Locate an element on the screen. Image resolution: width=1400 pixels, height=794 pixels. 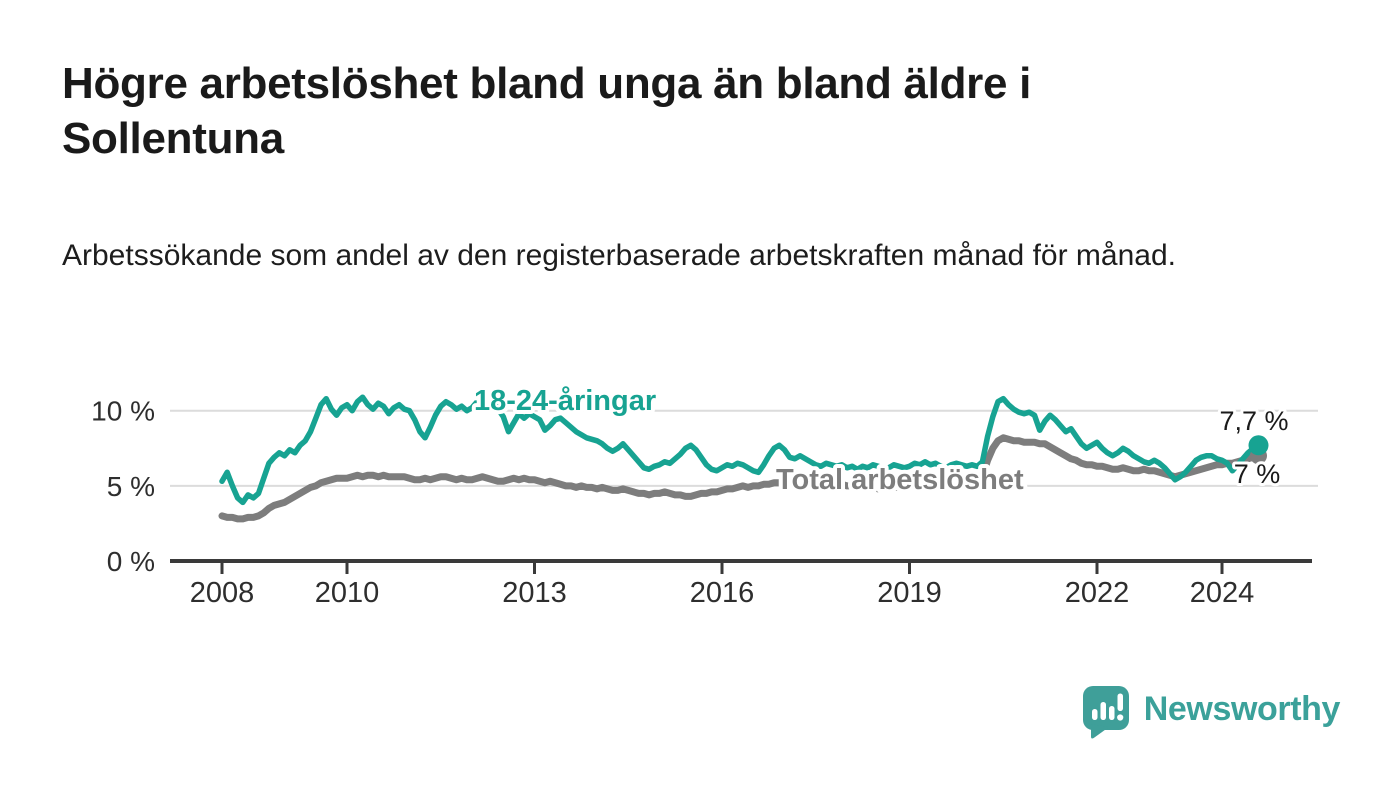
total-series-label: Total arbetslöshet is located at coordinates (900, 480).